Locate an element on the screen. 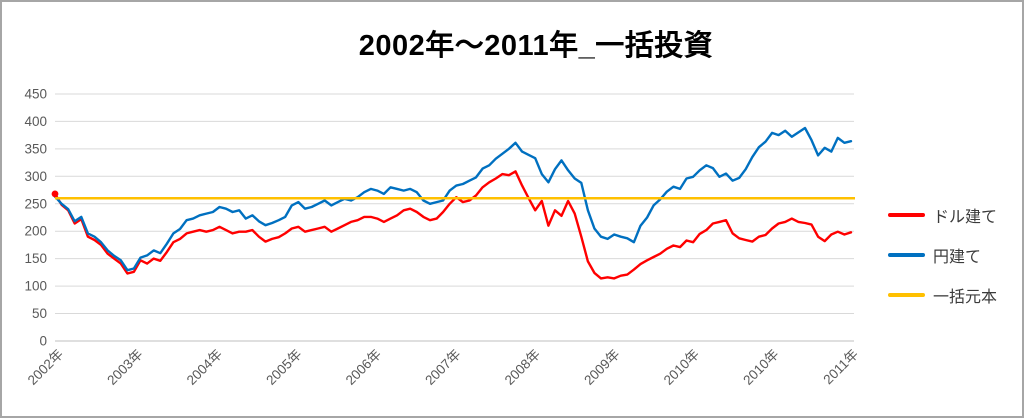 The width and height of the screenshot is (1024, 418). series-start-marker is located at coordinates (55, 194).